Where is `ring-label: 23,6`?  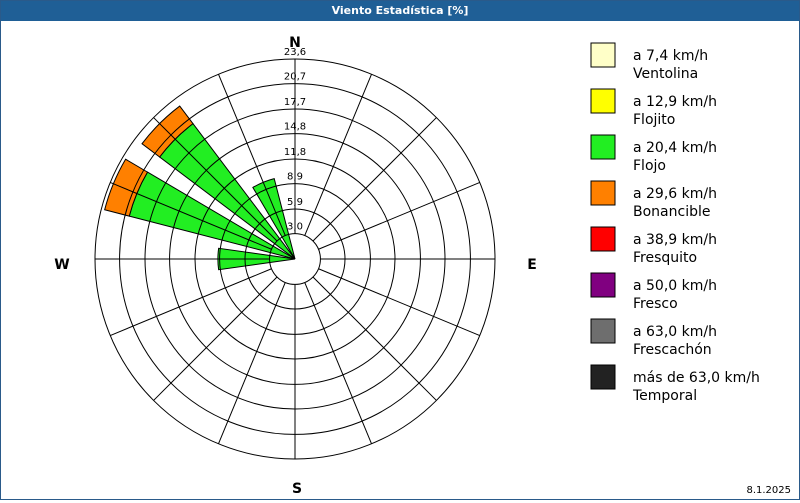 ring-label: 23,6 is located at coordinates (295, 52).